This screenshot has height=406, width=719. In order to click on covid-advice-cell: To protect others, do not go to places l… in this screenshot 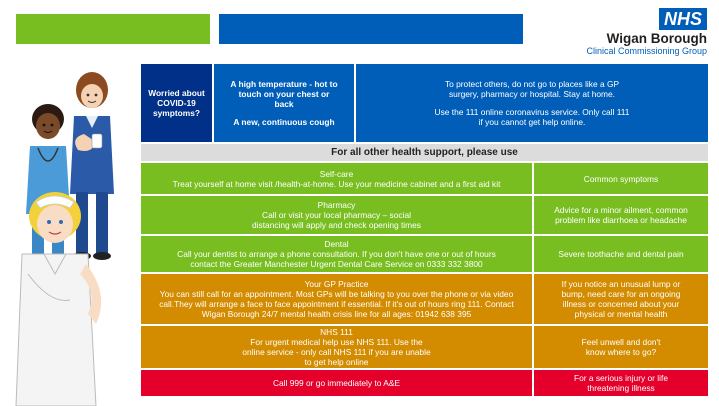, I will do `click(532, 103)`.